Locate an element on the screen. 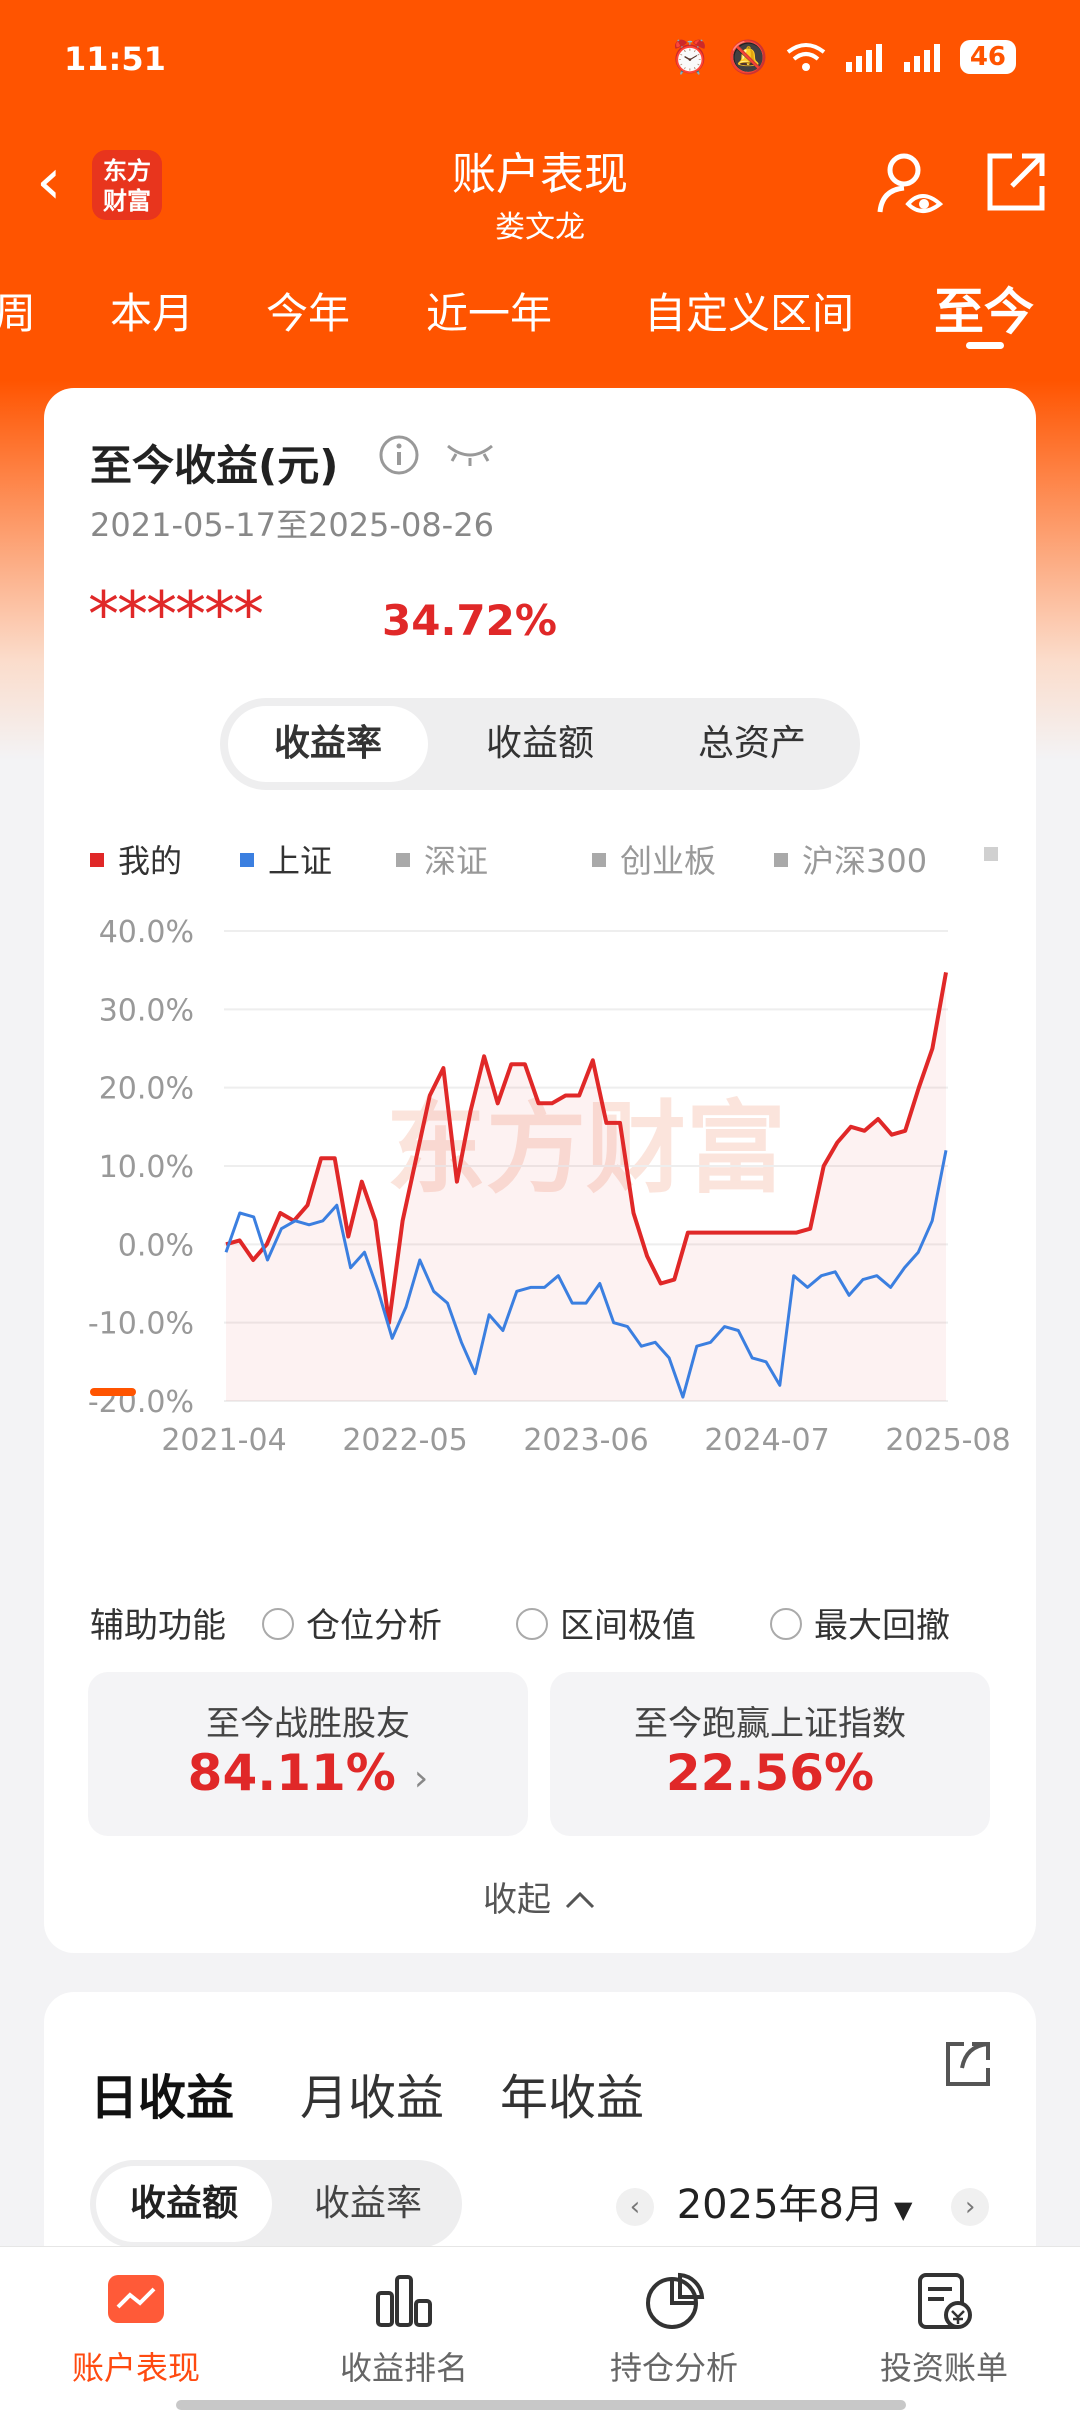  month-selector: ‹ 2025年8月 ▼ › is located at coordinates (803, 2201).